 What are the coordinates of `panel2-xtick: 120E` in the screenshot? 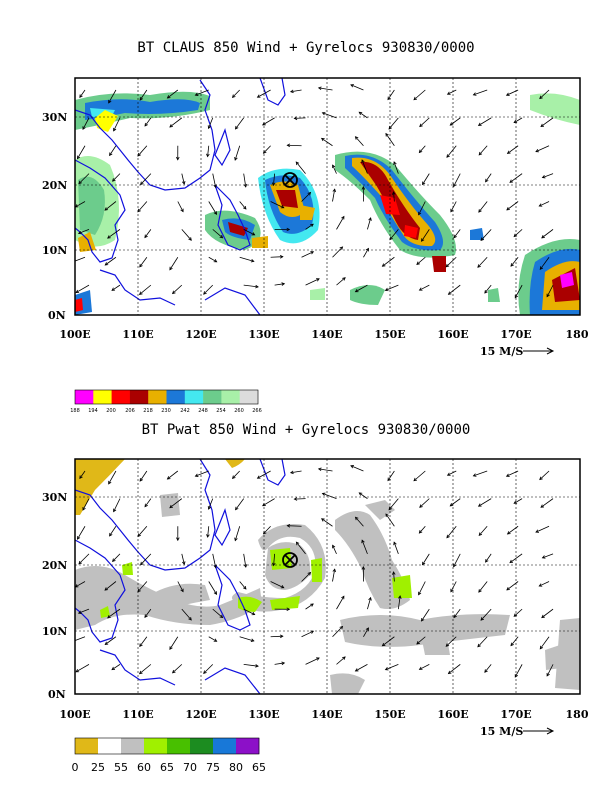 It's located at (200, 714).